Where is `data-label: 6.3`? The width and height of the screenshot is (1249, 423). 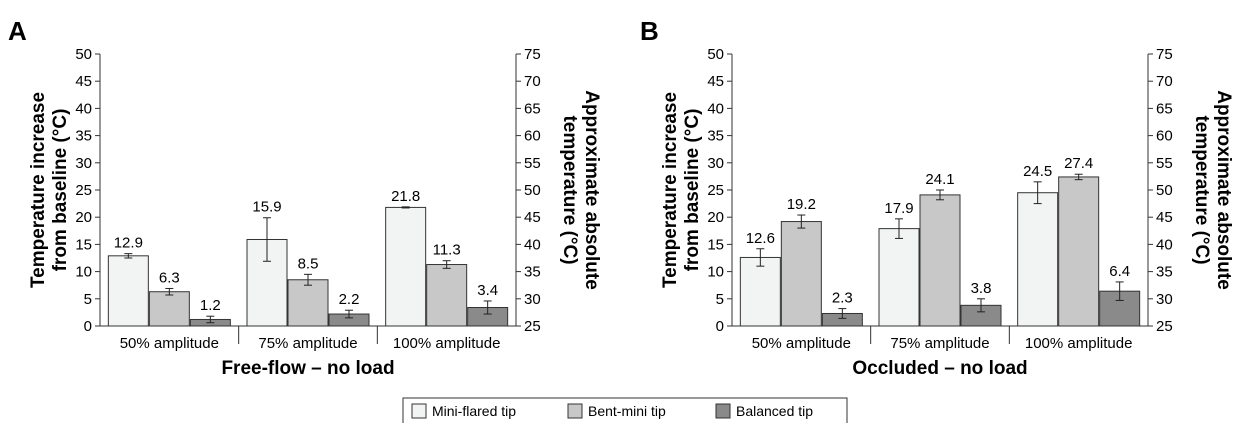
data-label: 6.3 is located at coordinates (169, 277).